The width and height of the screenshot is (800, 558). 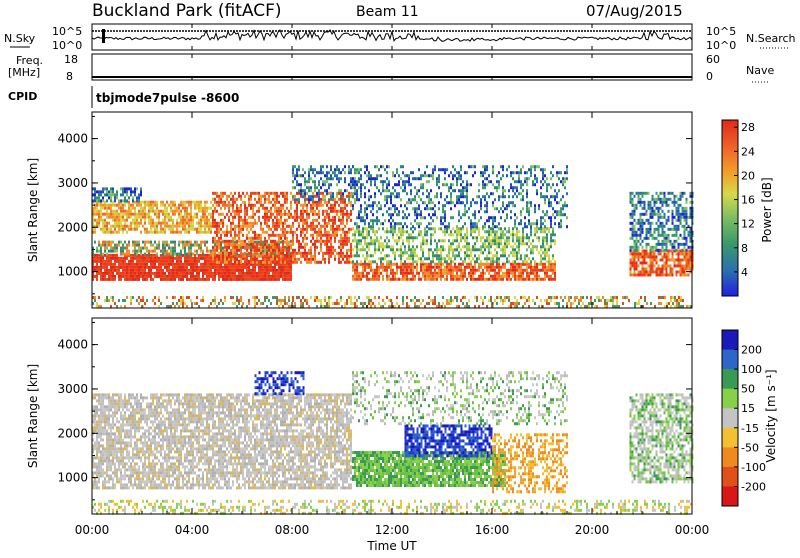 I want to click on beam-label: Beam 11, so click(x=387, y=12).